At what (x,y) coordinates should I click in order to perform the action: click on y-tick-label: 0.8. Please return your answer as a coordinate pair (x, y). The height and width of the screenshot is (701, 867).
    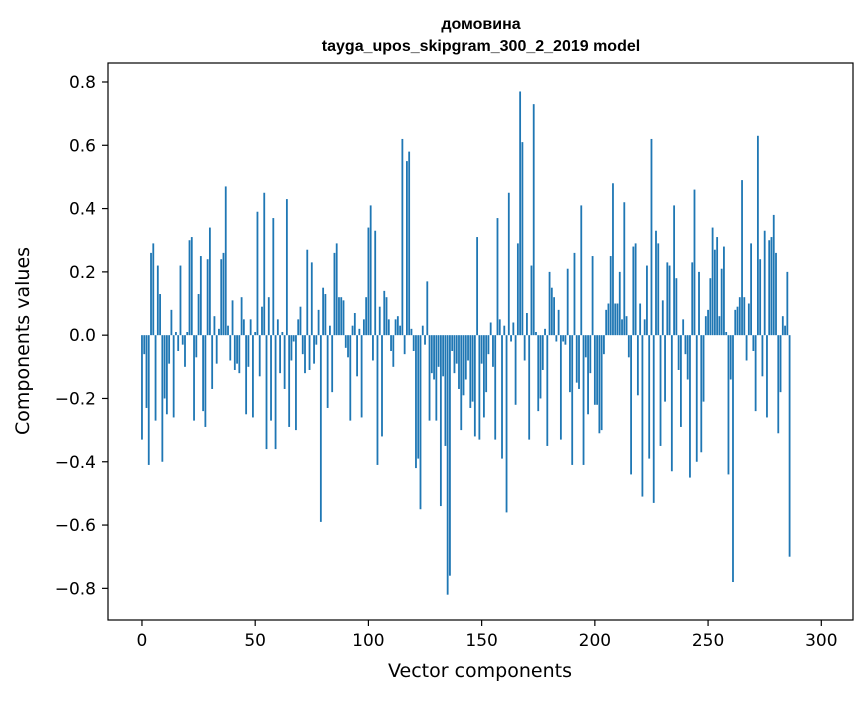
    Looking at the image, I should click on (82, 83).